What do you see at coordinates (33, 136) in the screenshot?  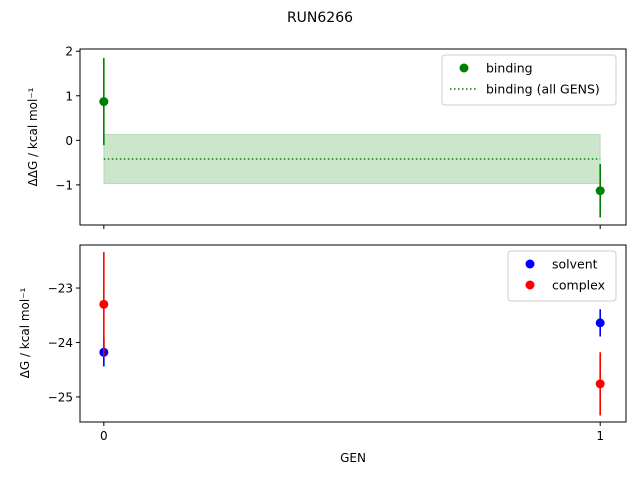 I see `top-y-axis-label: ΔΔG / kcal mol⁻¹` at bounding box center [33, 136].